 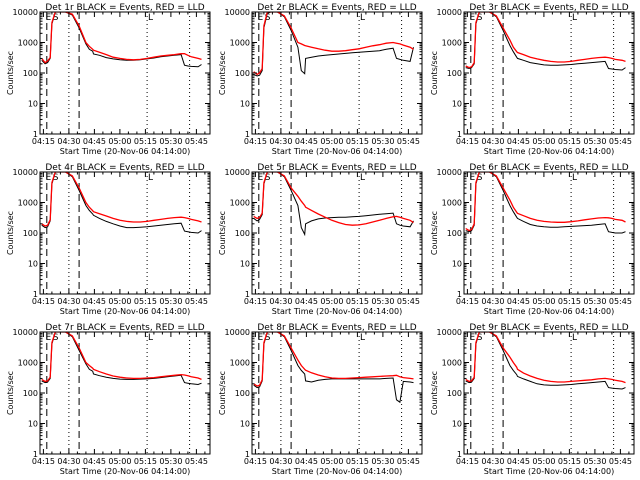 I want to click on panel-title: Det 5r BLACK = Events, RED = LLD, so click(x=336, y=168).